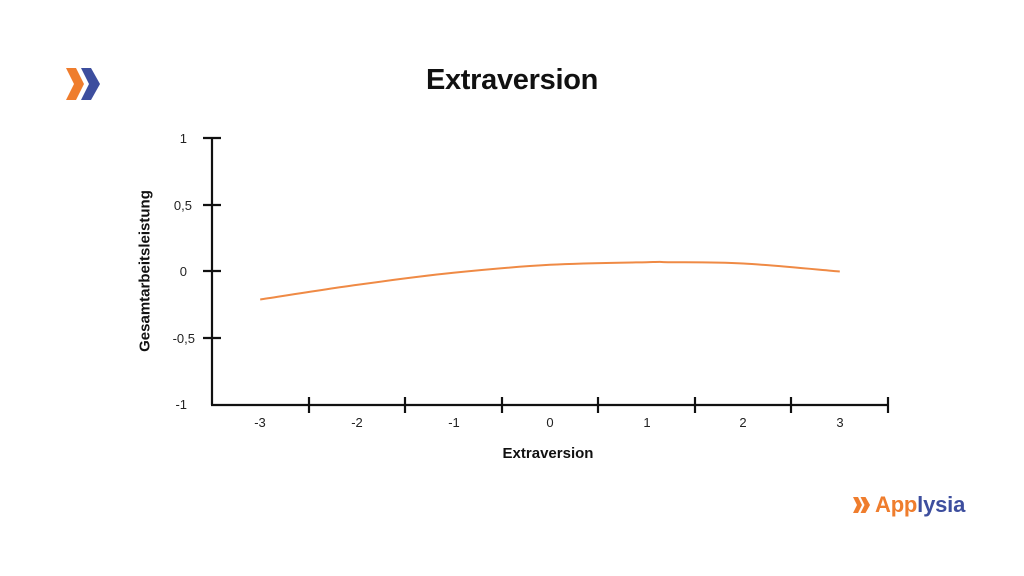 This screenshot has height=576, width=1024. What do you see at coordinates (212, 270) in the screenshot?
I see `y-axis` at bounding box center [212, 270].